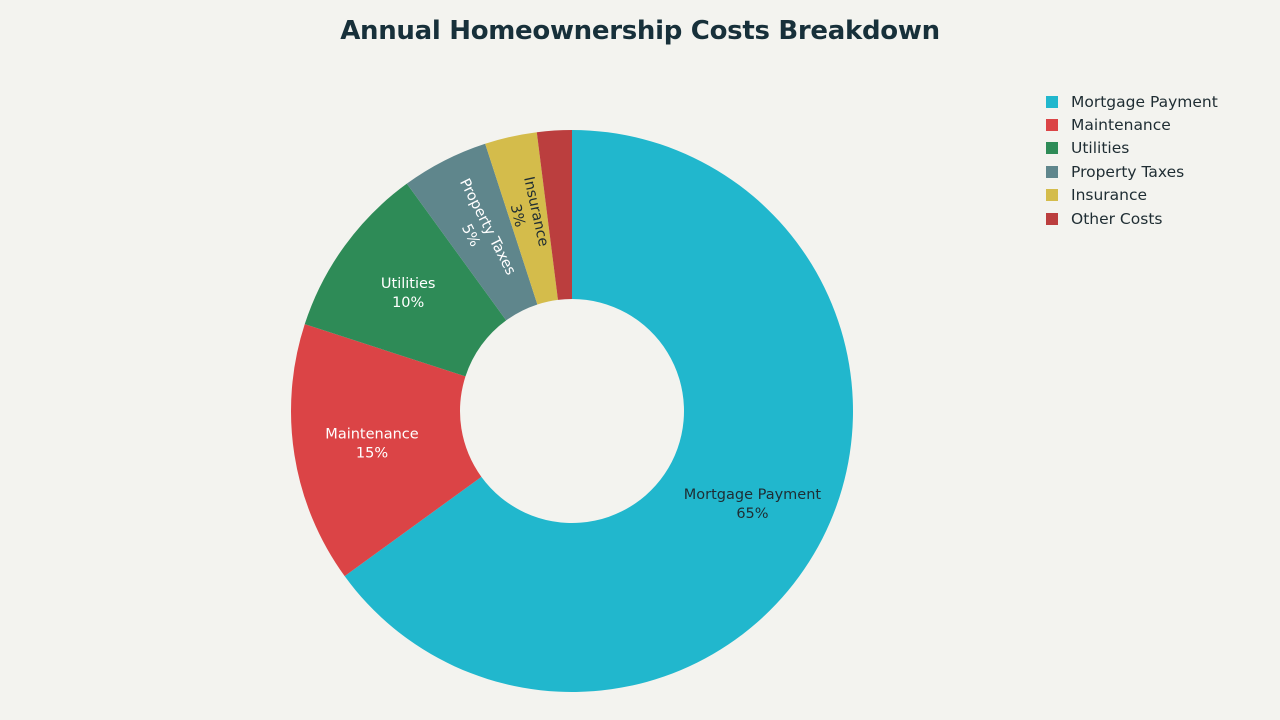 Image resolution: width=1280 pixels, height=720 pixels. I want to click on slice-insurance, so click(521, 218).